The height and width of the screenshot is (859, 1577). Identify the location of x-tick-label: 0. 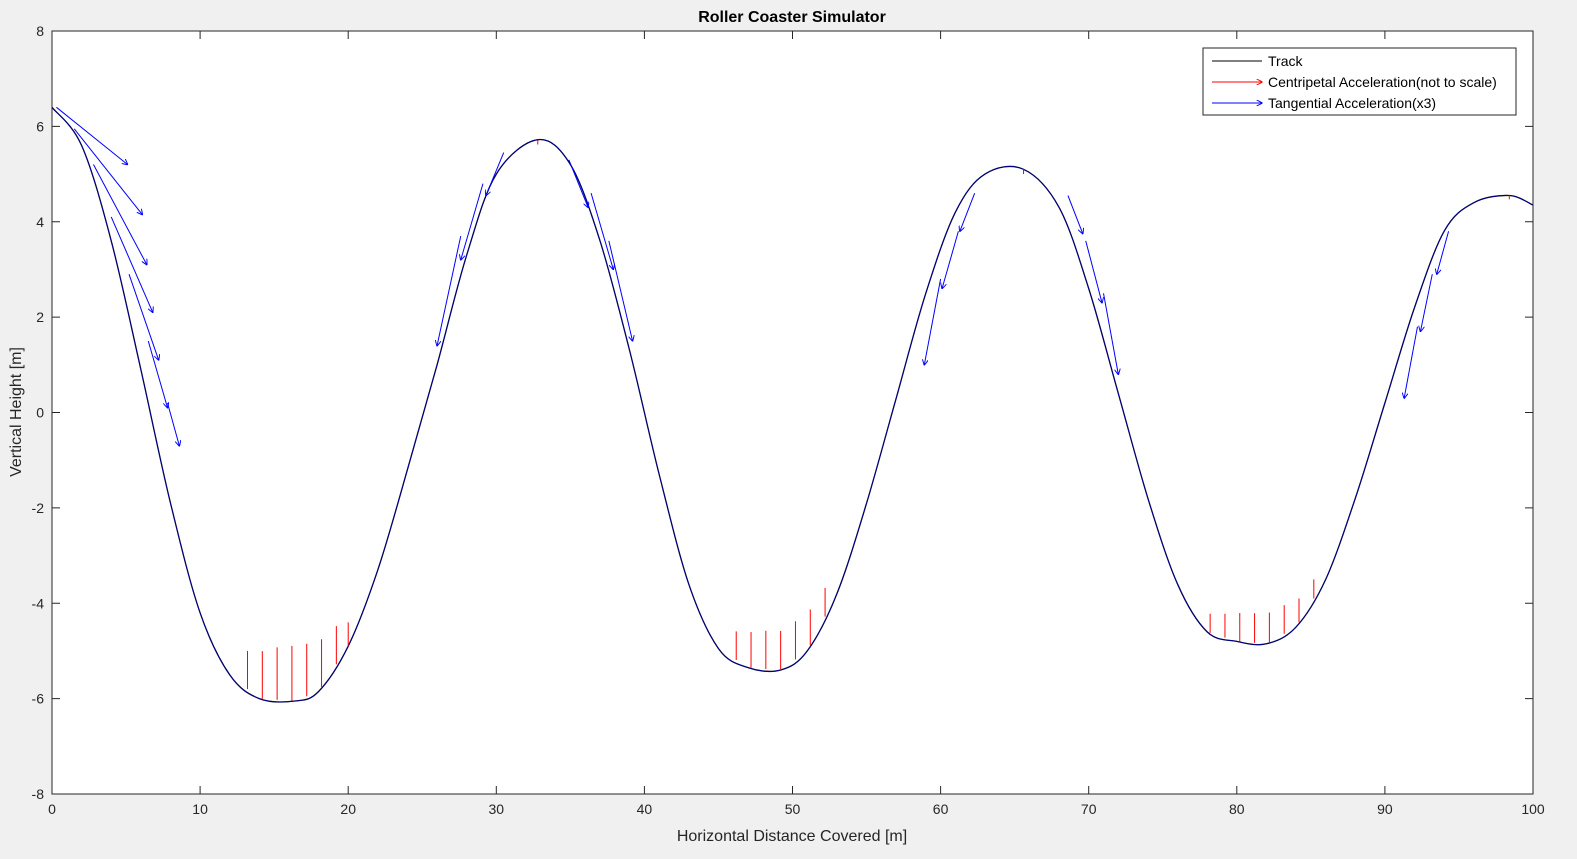
(52, 809).